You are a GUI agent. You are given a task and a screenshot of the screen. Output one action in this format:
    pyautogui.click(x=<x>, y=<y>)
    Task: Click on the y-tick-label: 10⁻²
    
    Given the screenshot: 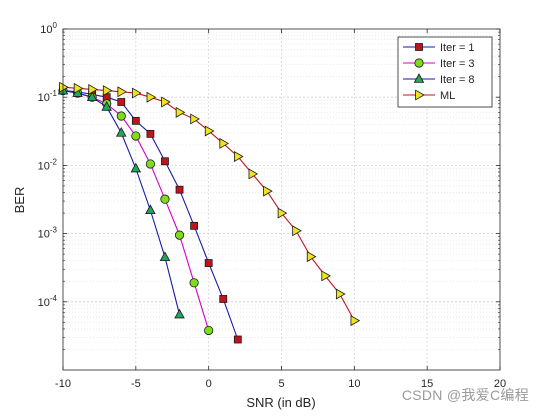 What is the action you would take?
    pyautogui.click(x=48, y=164)
    